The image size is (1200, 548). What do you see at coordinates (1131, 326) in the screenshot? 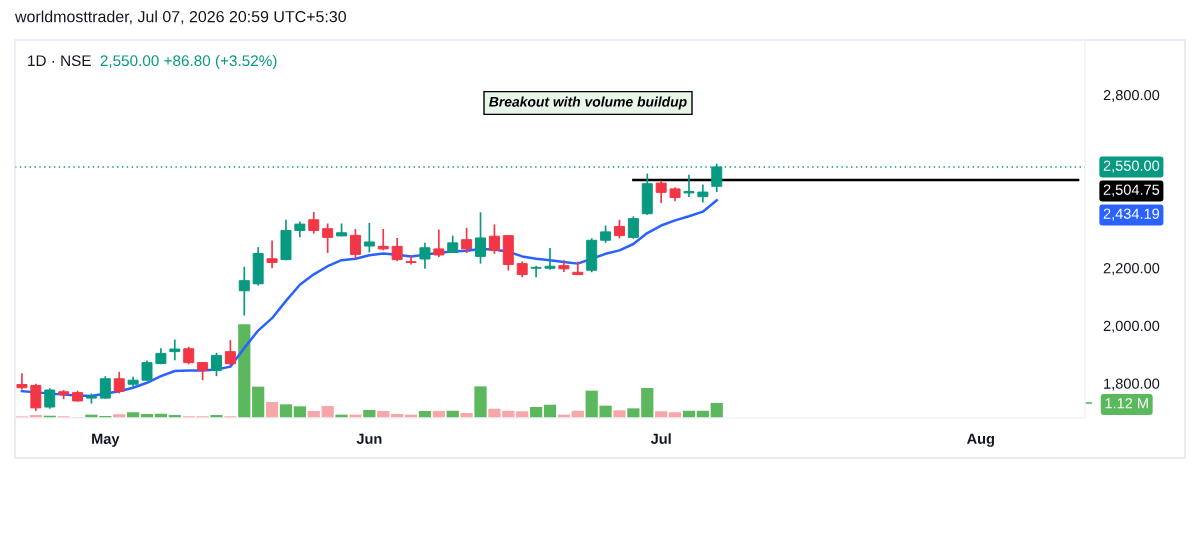
I see `y-tick-label: 2,000.00` at bounding box center [1131, 326].